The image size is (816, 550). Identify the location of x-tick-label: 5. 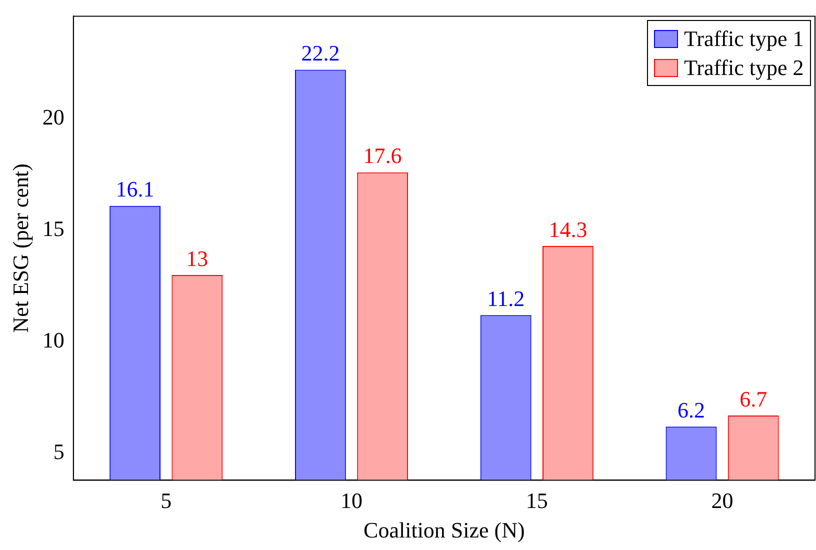
(166, 501).